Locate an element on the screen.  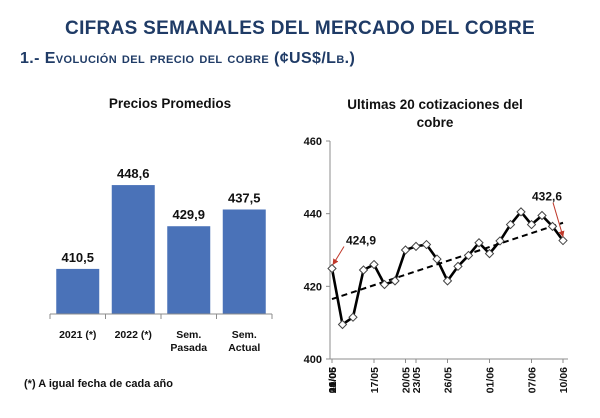
footnote: (*) A igual fecha de cada año is located at coordinates (98, 384).